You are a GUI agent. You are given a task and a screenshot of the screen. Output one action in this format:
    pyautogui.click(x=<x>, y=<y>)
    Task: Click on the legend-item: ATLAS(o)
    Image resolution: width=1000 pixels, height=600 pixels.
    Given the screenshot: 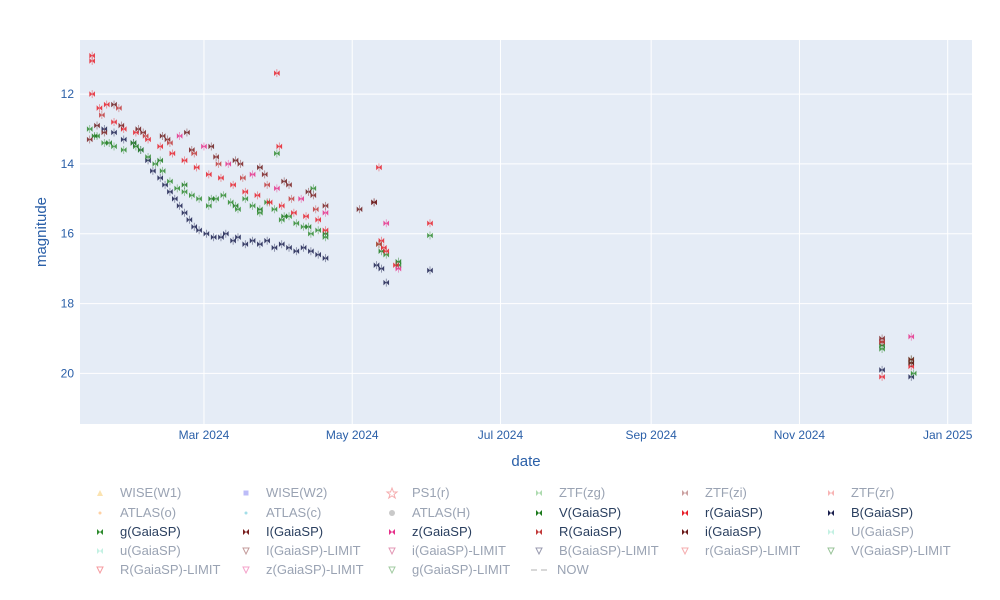 What is the action you would take?
    pyautogui.click(x=137, y=512)
    